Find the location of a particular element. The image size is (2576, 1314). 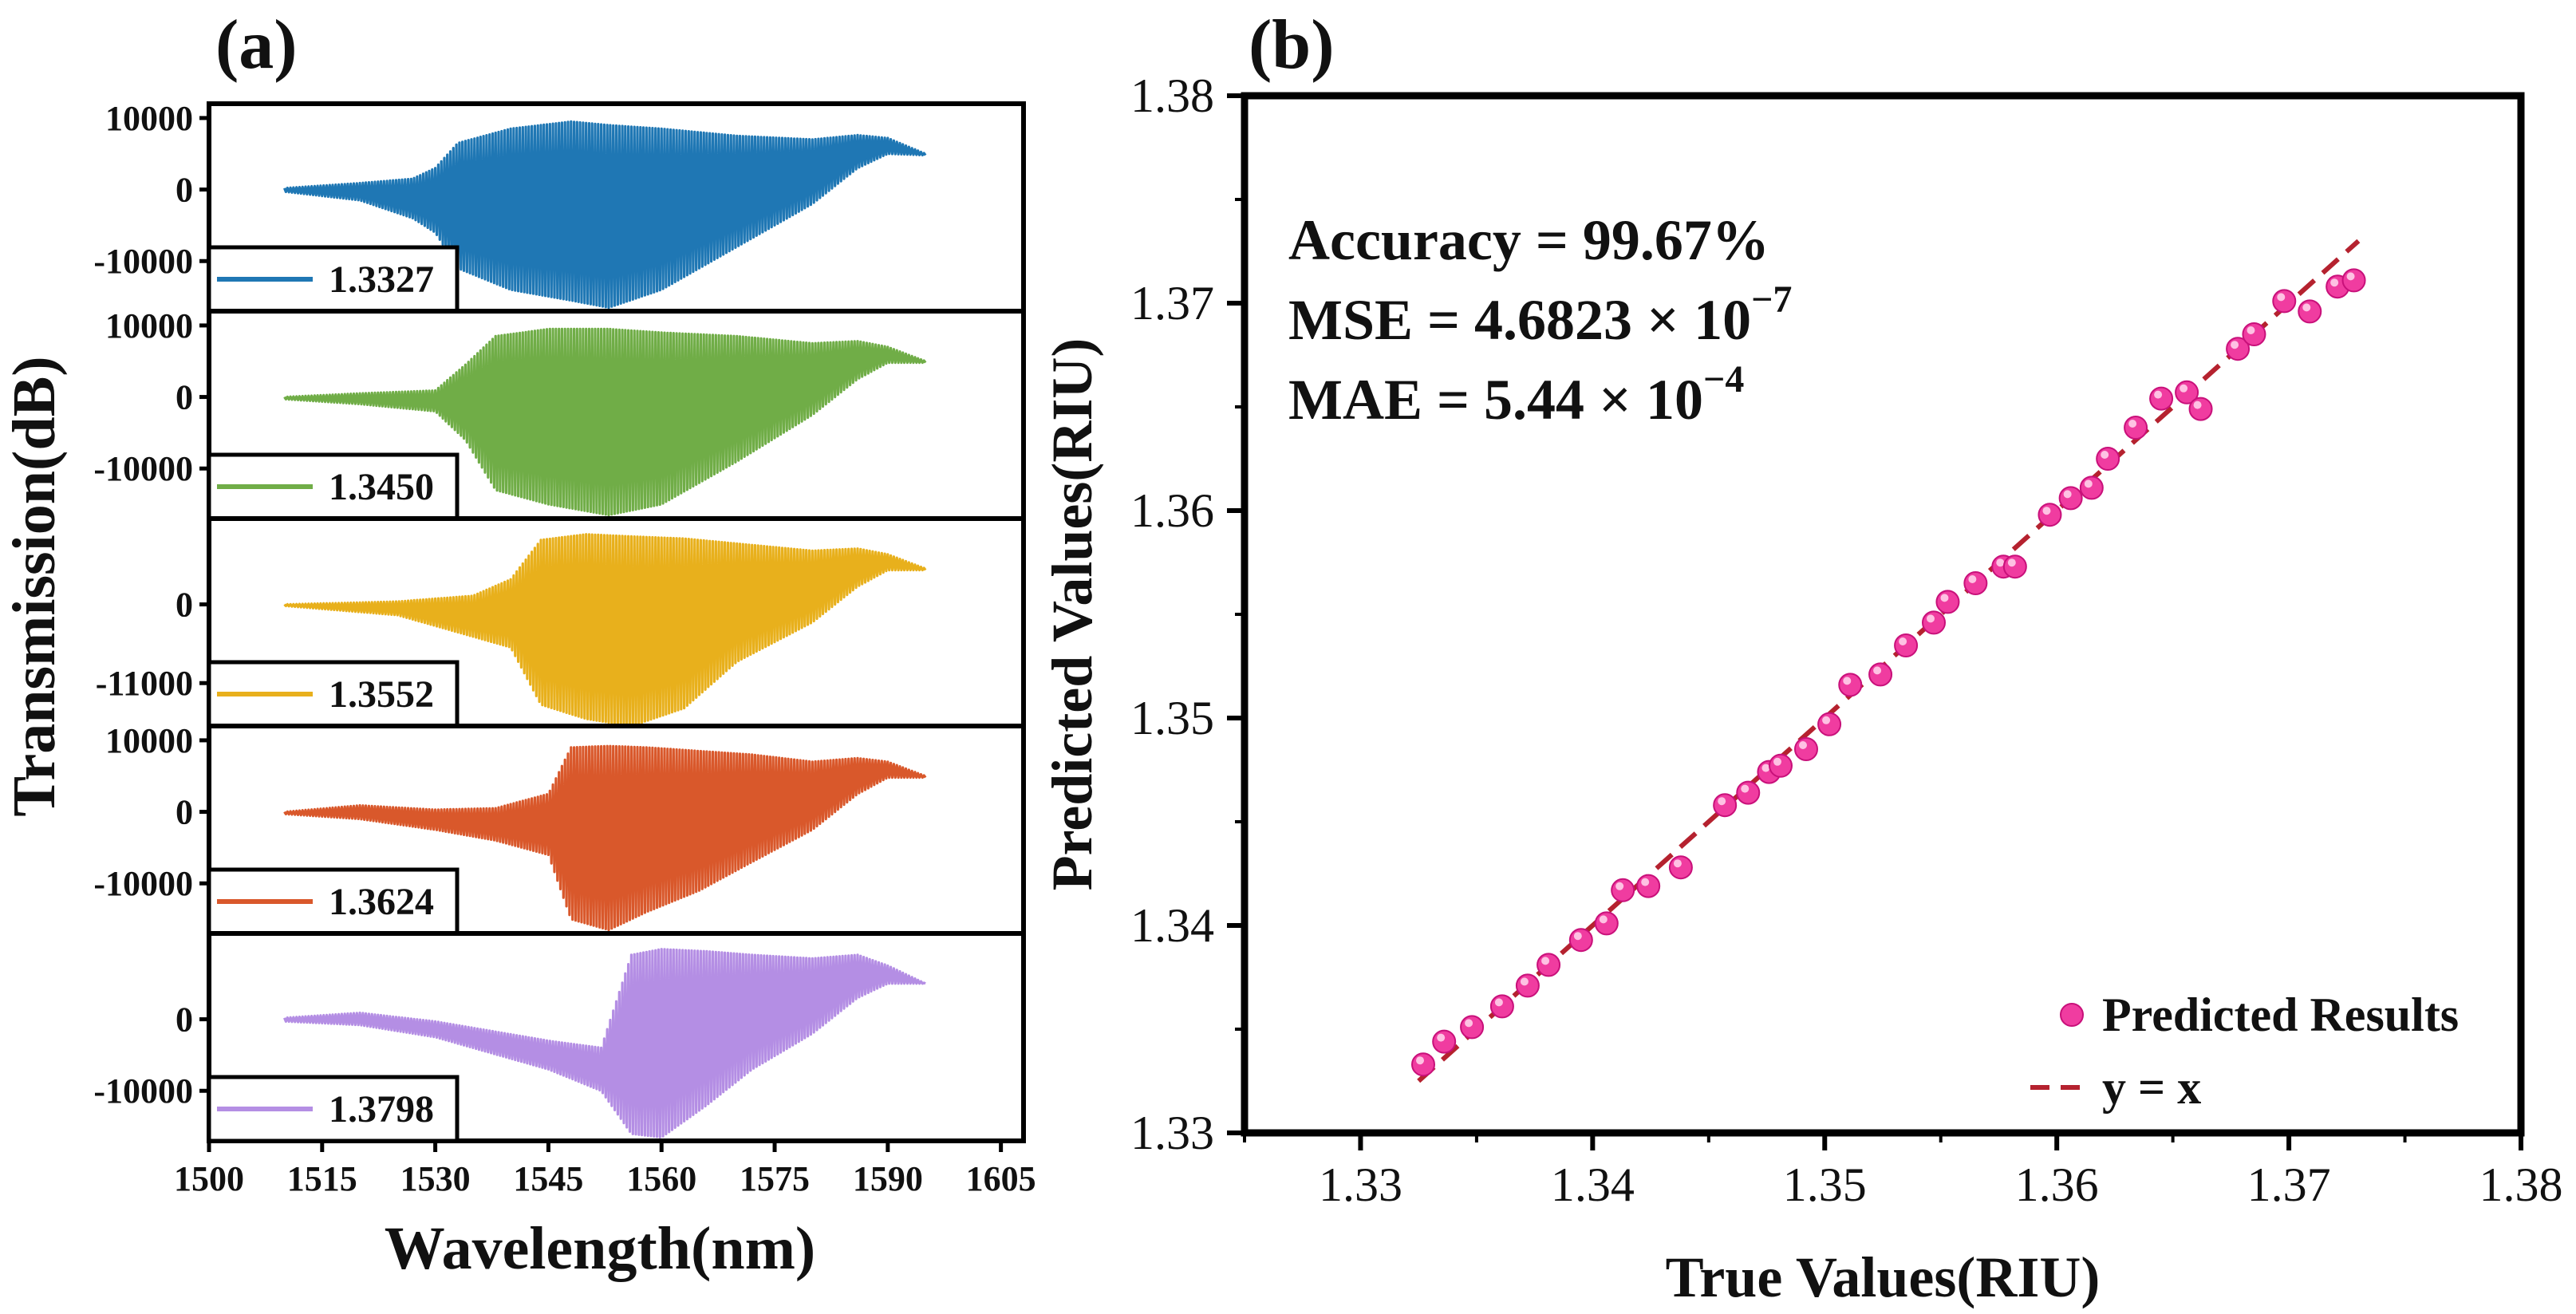

y-tick-label-1.37: 1.37 is located at coordinates (1172, 303).